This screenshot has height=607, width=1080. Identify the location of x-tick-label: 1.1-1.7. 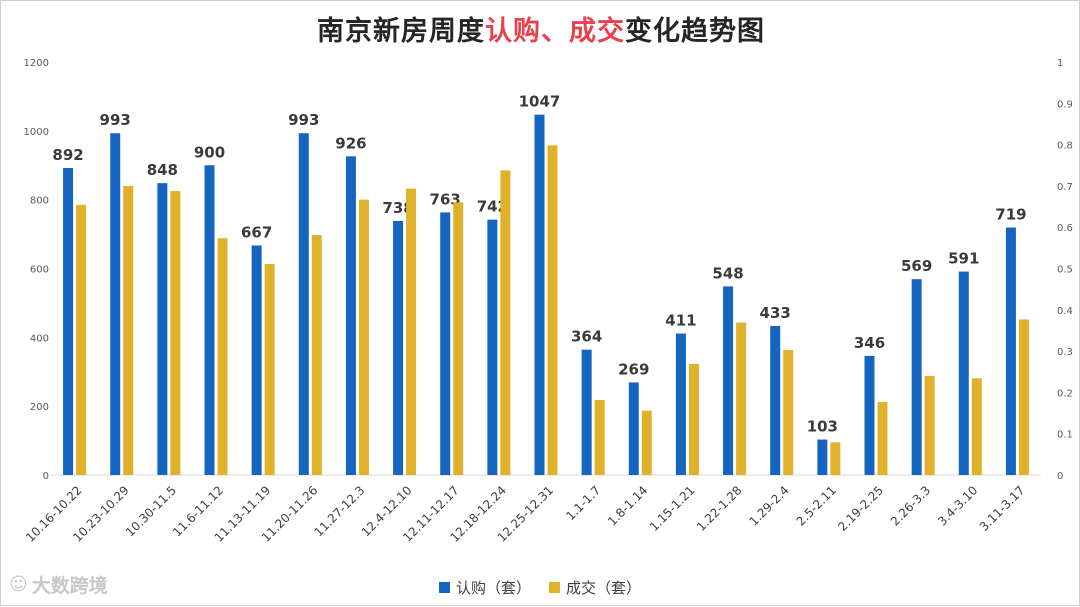
(583, 503).